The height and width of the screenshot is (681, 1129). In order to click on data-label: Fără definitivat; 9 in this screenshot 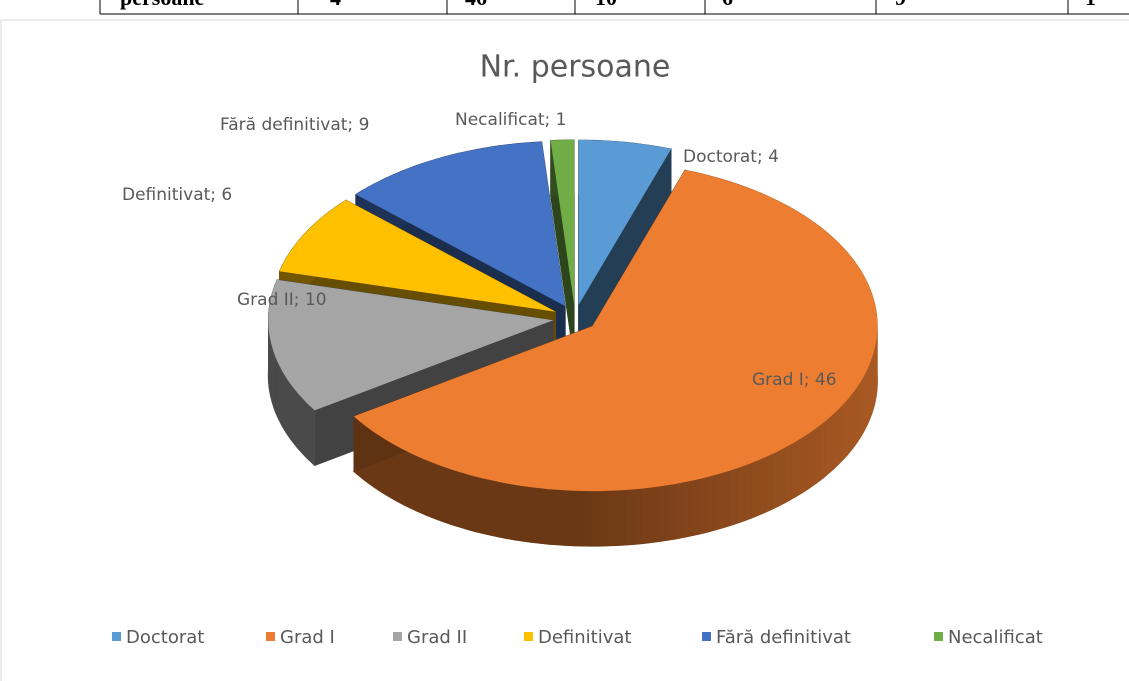, I will do `click(294, 125)`.